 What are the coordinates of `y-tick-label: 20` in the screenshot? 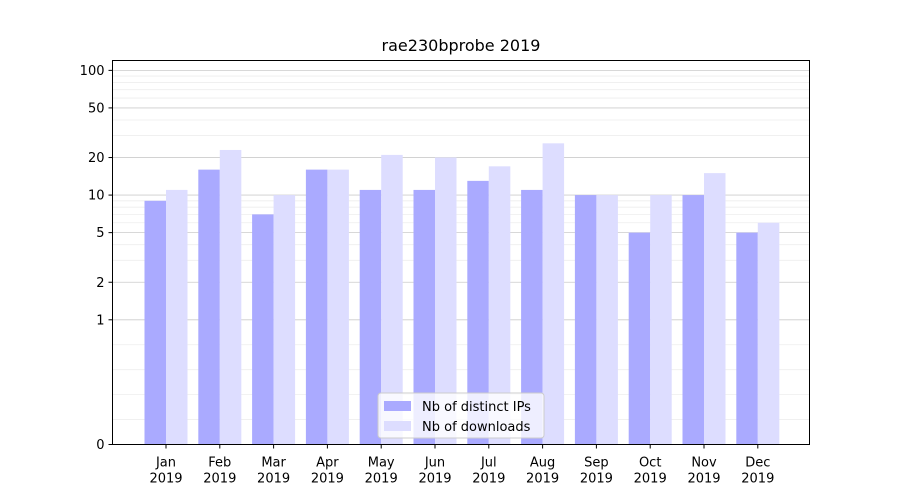 It's located at (96, 158).